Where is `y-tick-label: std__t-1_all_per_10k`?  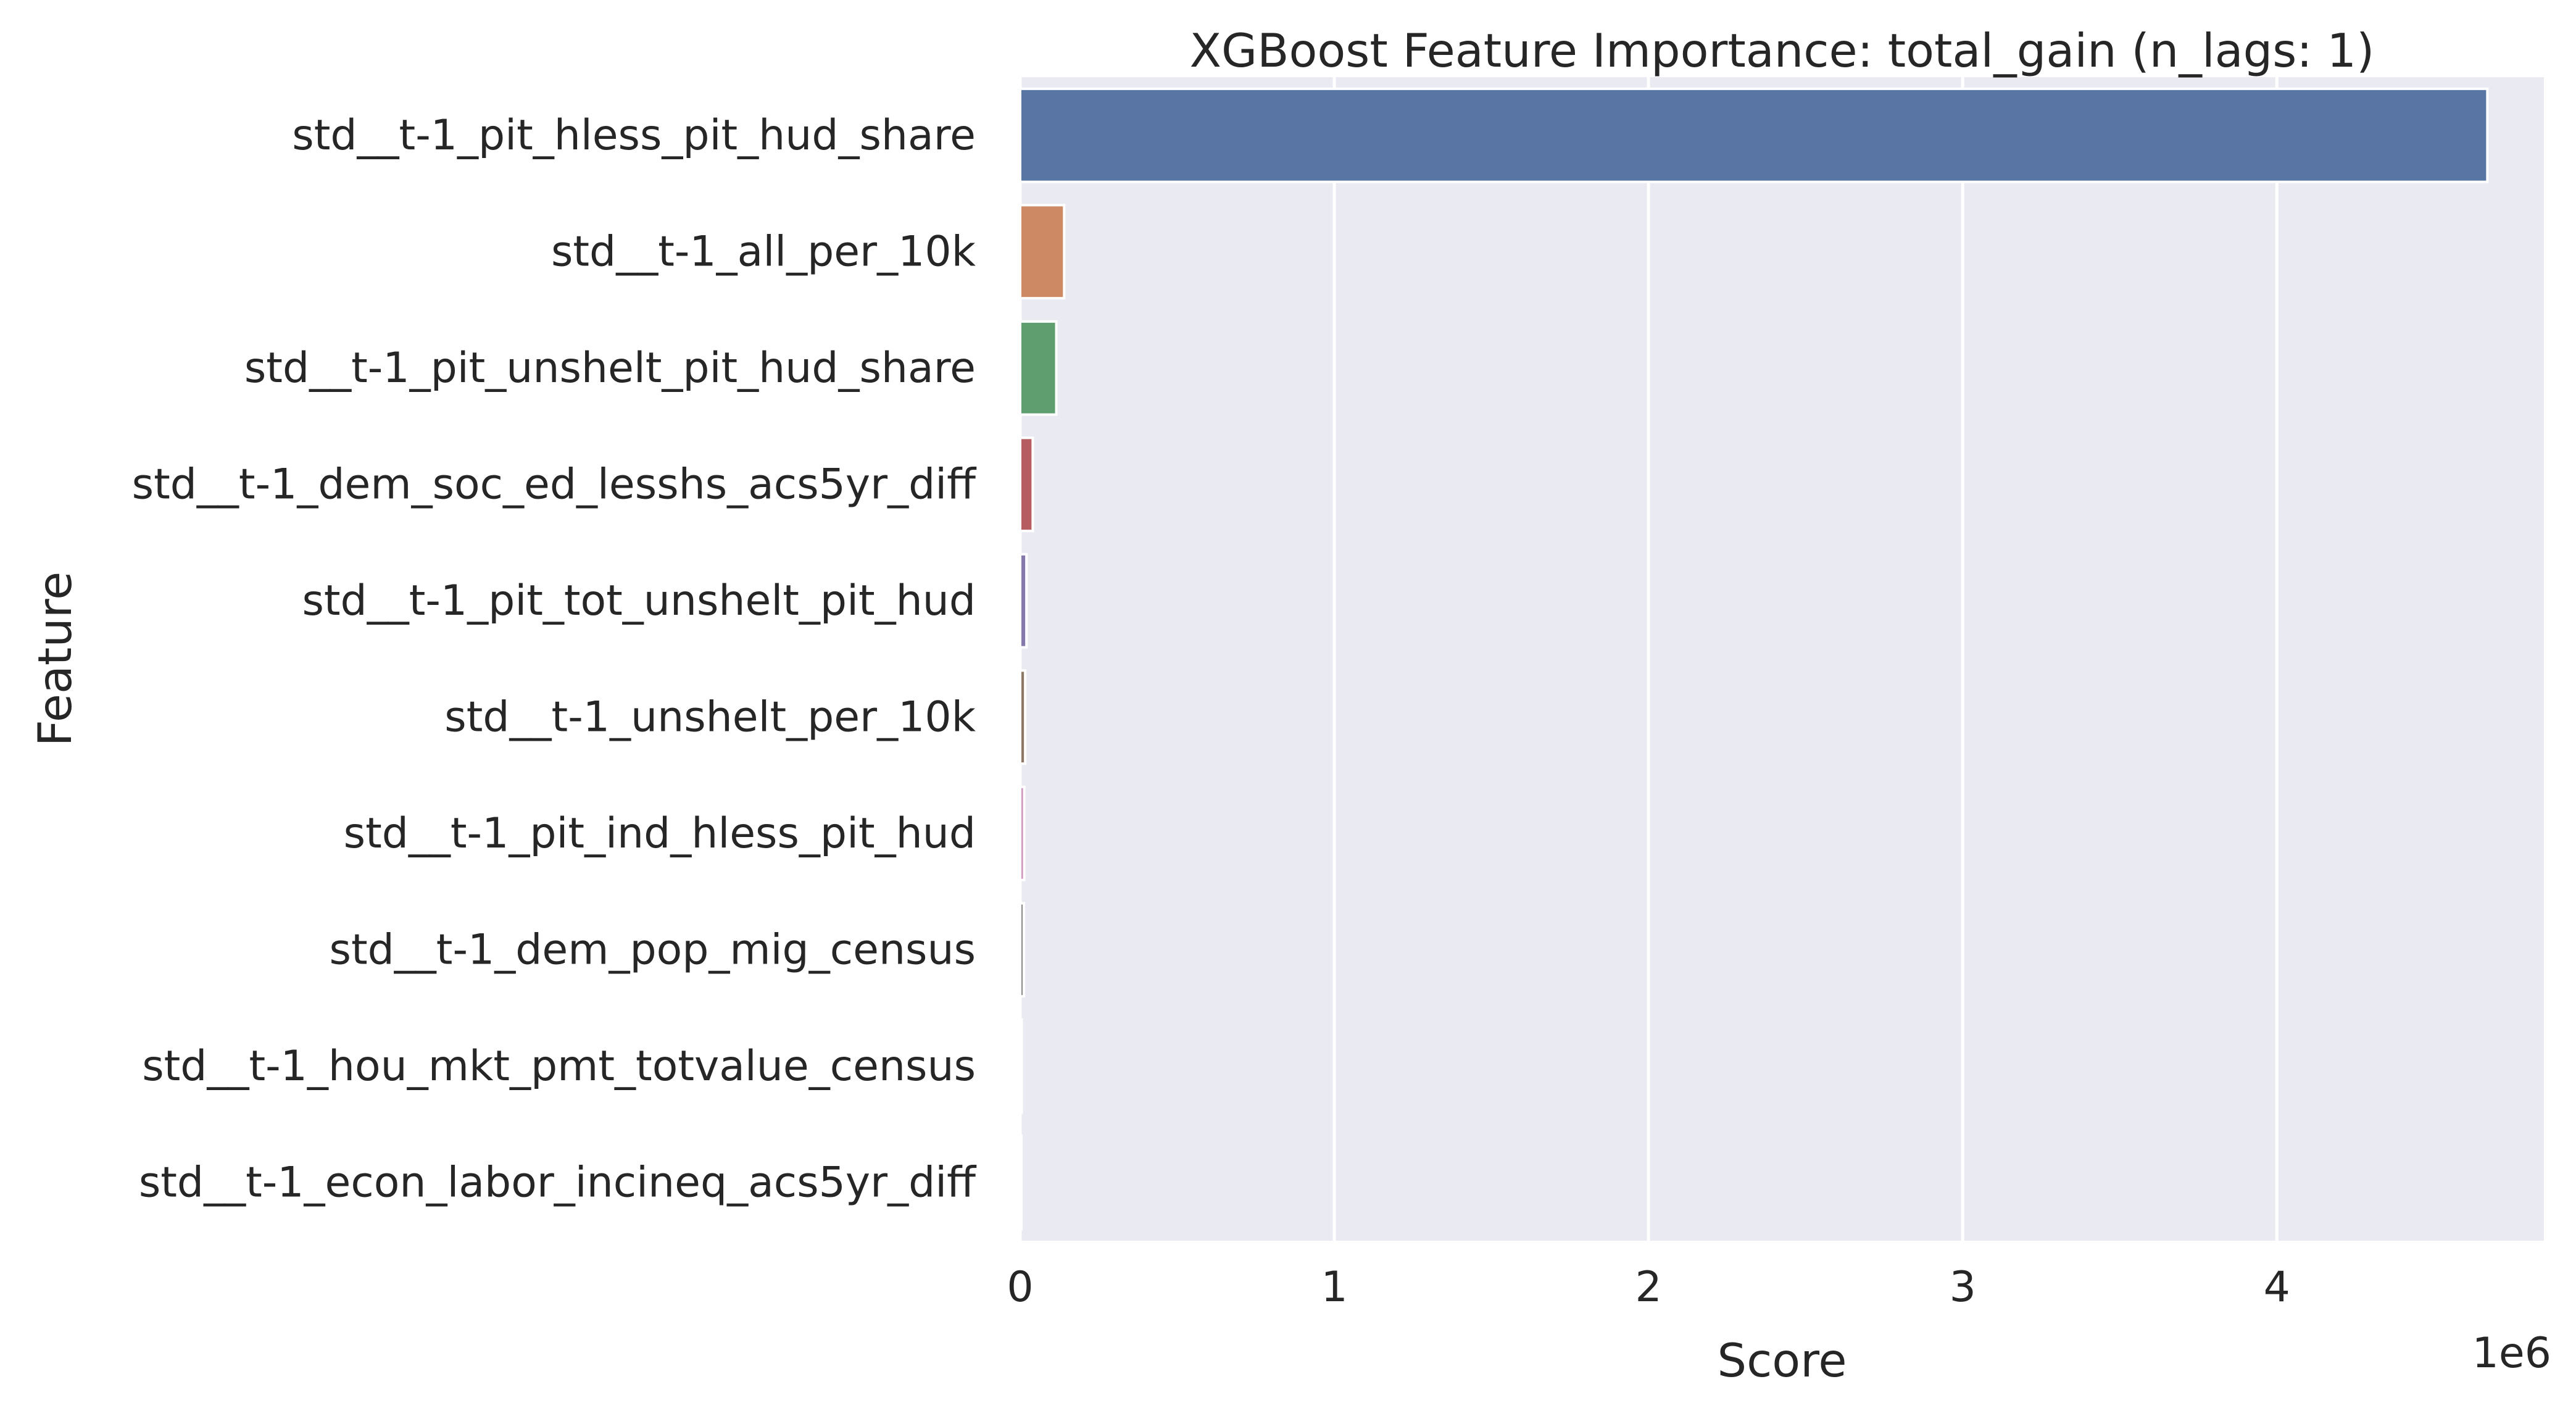 y-tick-label: std__t-1_all_per_10k is located at coordinates (763, 251).